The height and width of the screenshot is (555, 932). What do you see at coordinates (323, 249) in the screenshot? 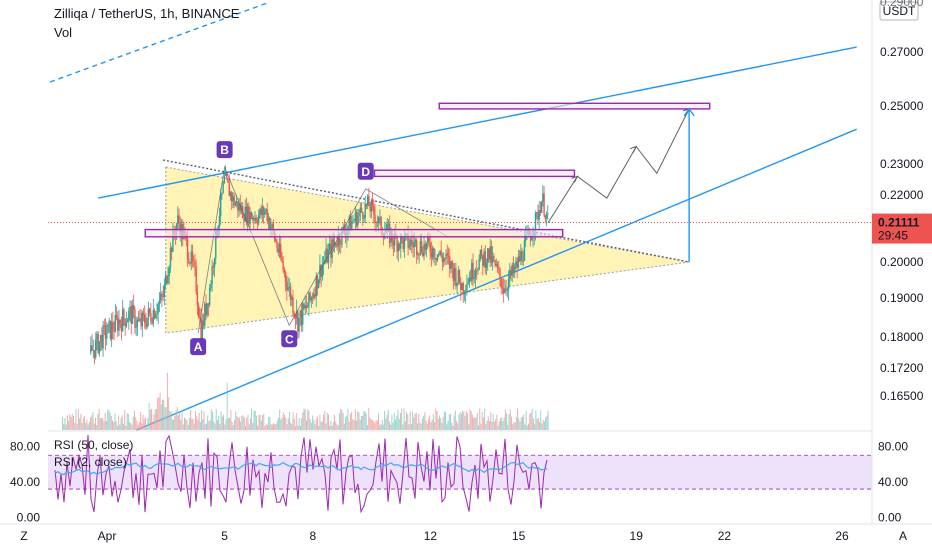
I see `pattern-zigzag` at bounding box center [323, 249].